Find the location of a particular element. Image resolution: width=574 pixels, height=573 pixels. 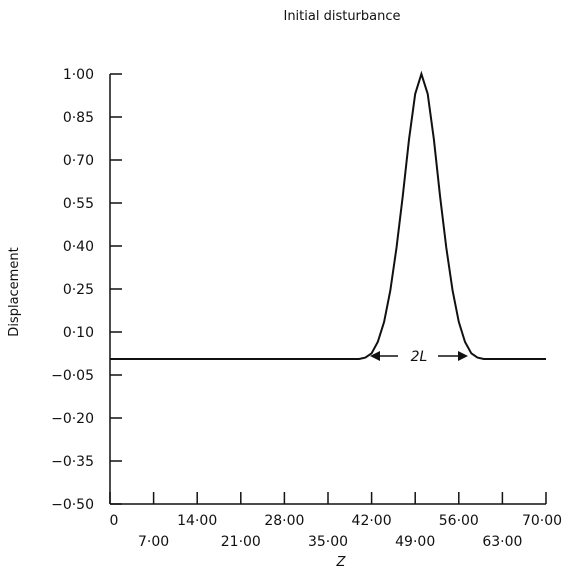

x-tick-label: 35·00 is located at coordinates (328, 542).